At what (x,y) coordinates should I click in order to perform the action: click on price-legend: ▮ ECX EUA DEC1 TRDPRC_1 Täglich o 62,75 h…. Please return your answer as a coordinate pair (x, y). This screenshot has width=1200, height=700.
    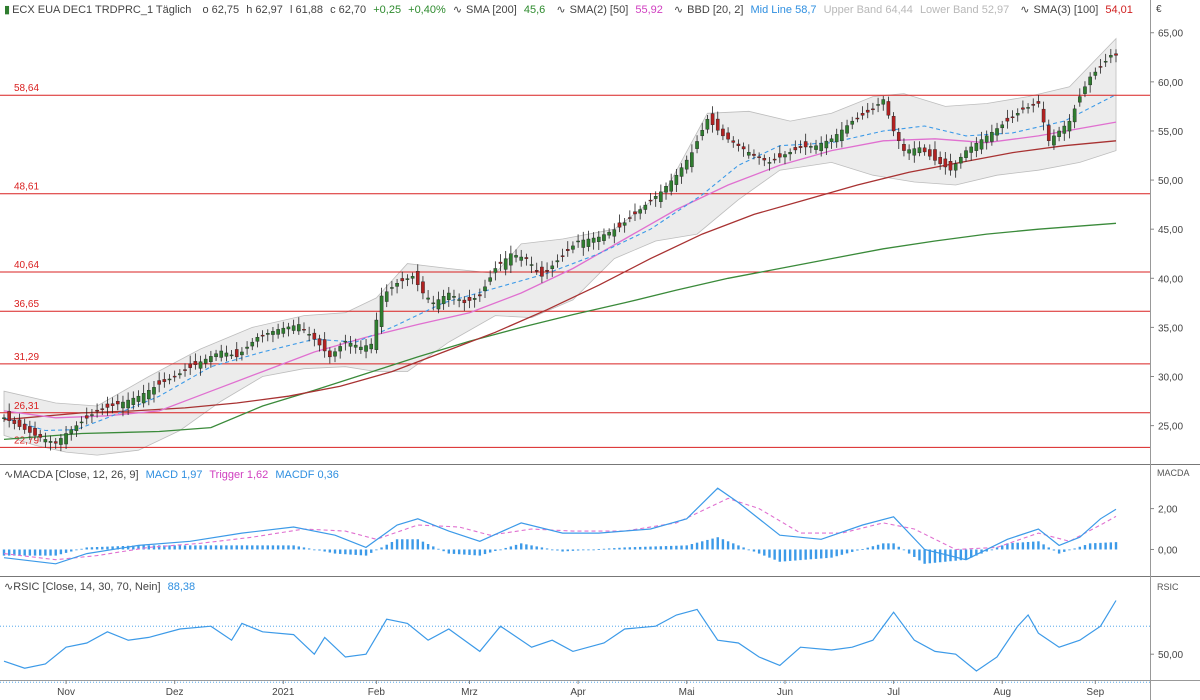
    Looking at the image, I should click on (572, 10).